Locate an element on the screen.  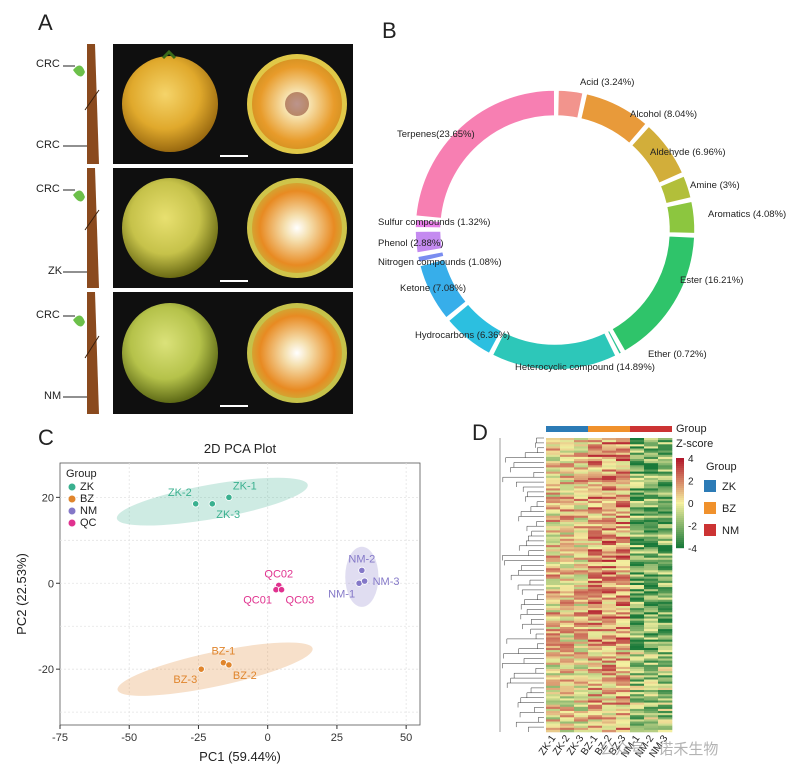
colorbar-tick-label: 2 is located at coordinates (691, 482).